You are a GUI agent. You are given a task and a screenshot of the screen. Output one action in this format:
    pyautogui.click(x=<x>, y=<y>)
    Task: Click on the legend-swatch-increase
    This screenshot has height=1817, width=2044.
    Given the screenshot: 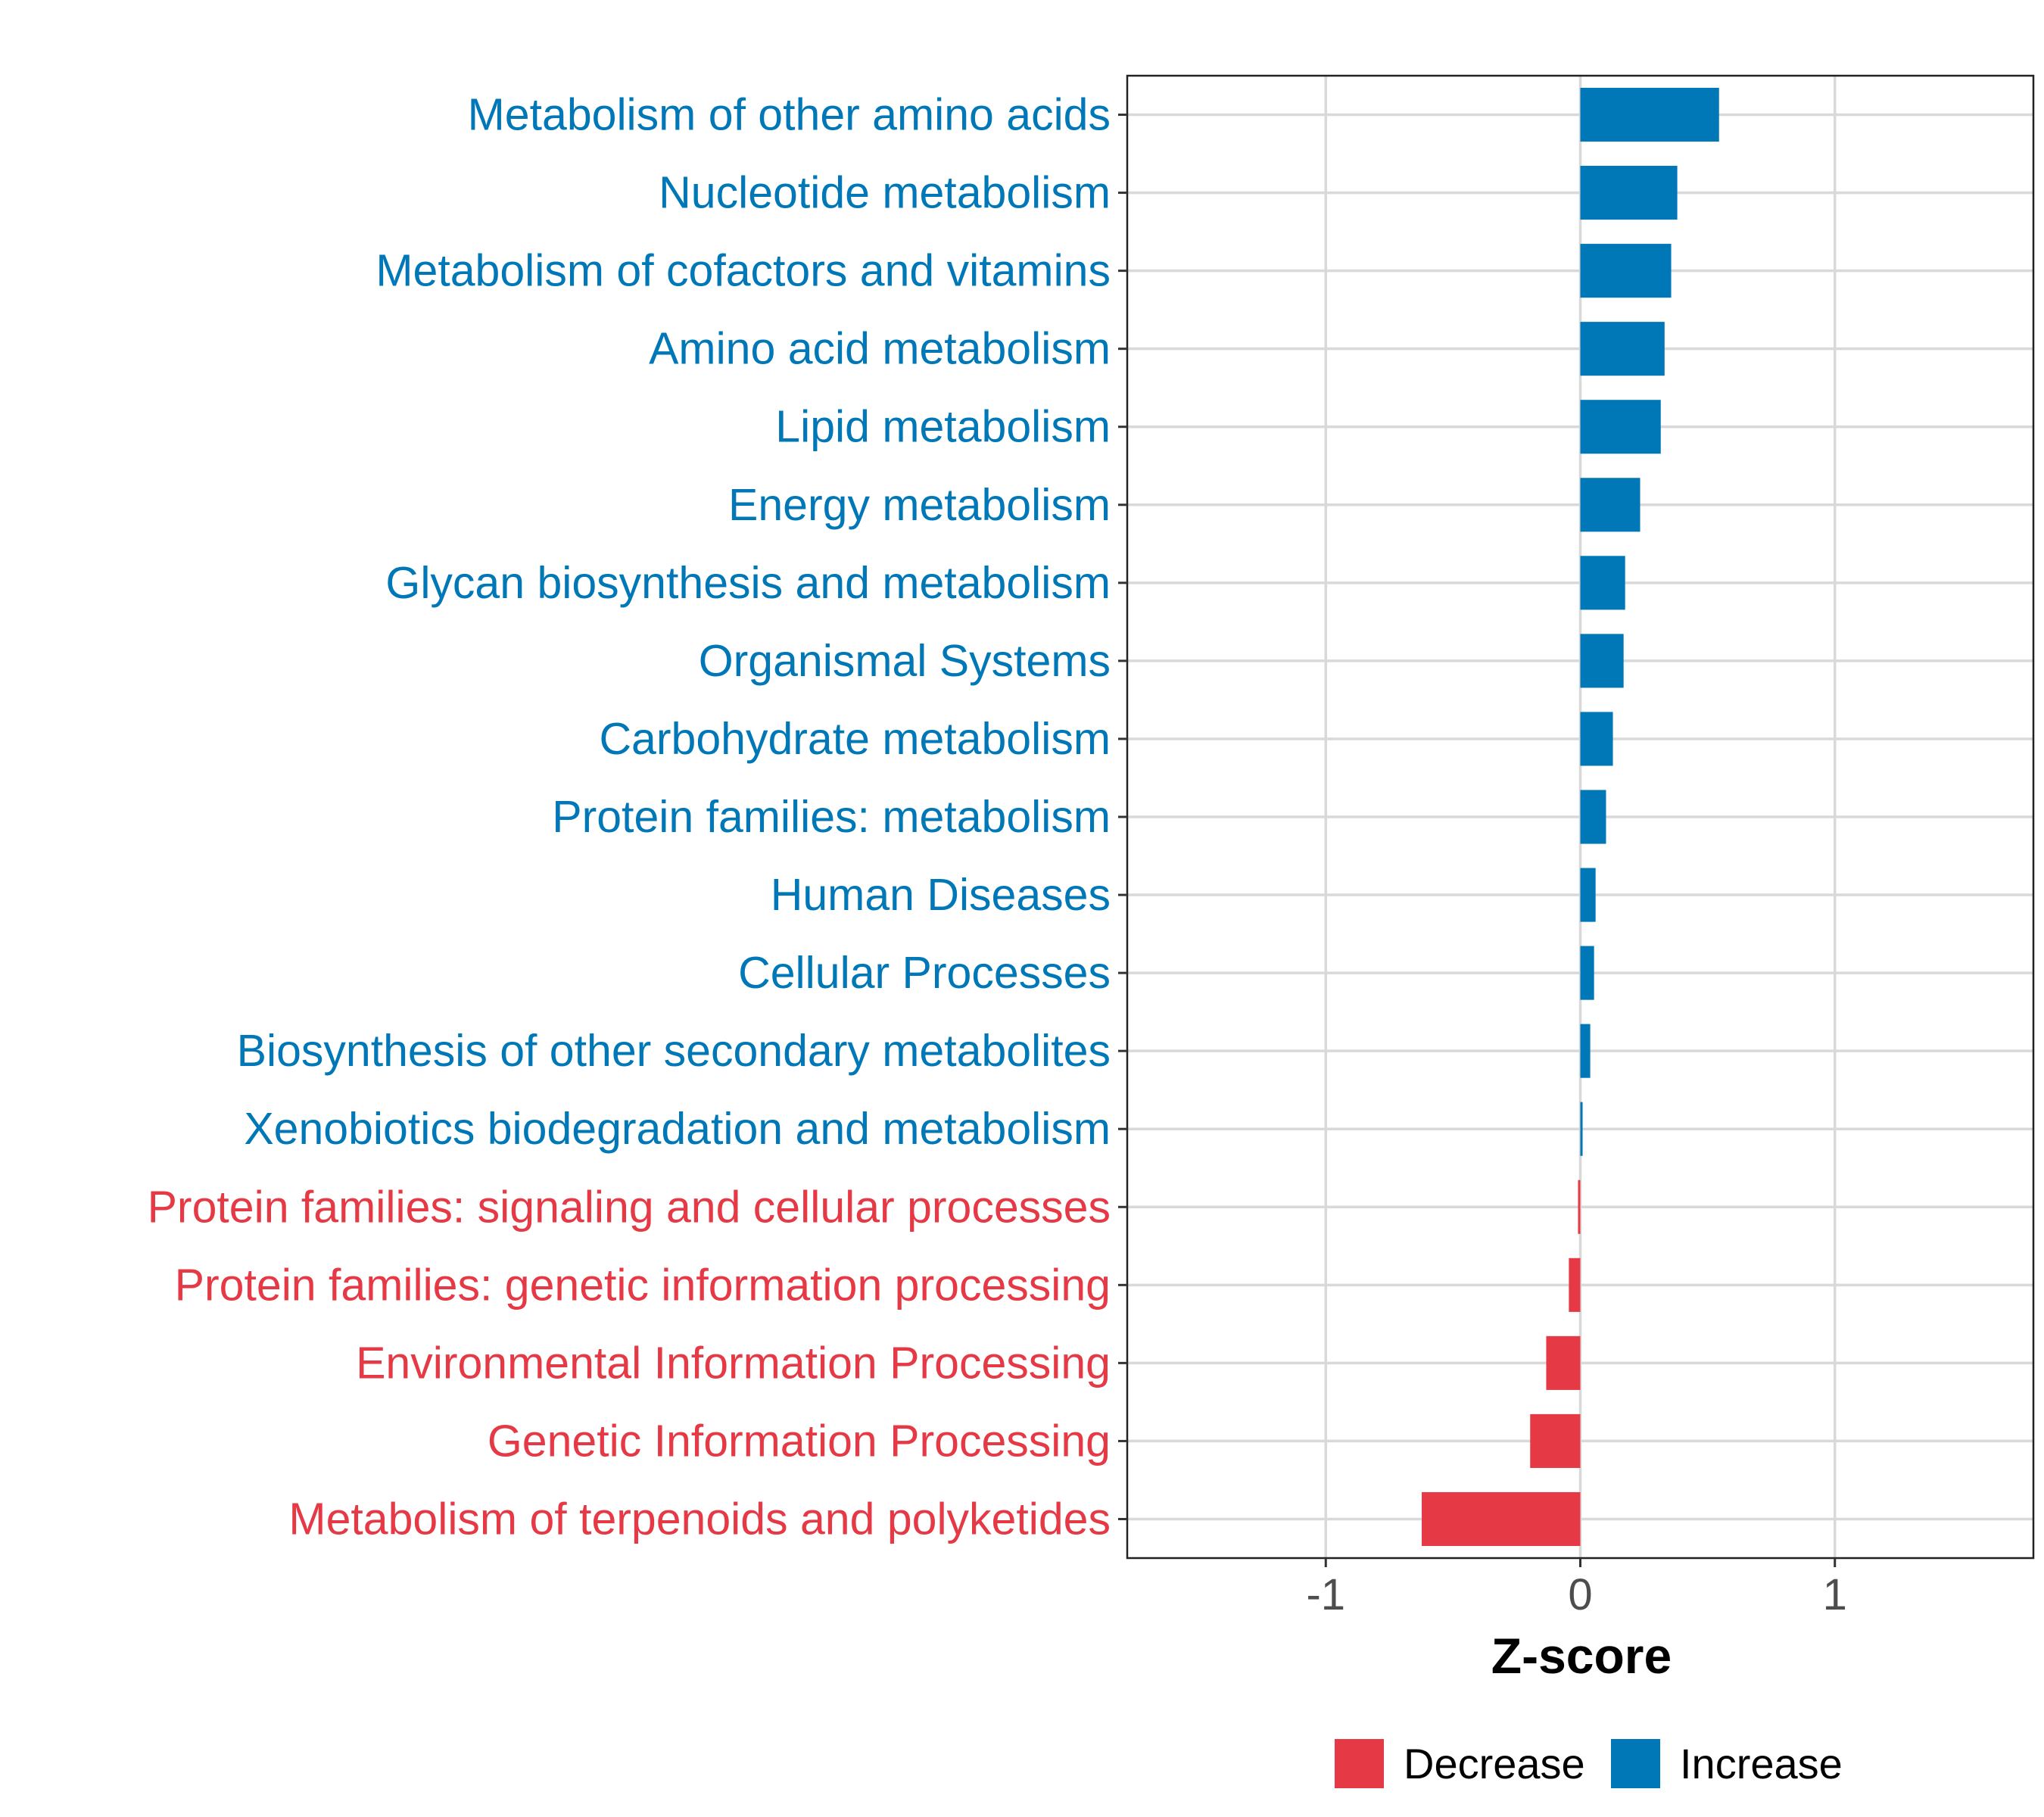 What is the action you would take?
    pyautogui.click(x=1636, y=1764)
    